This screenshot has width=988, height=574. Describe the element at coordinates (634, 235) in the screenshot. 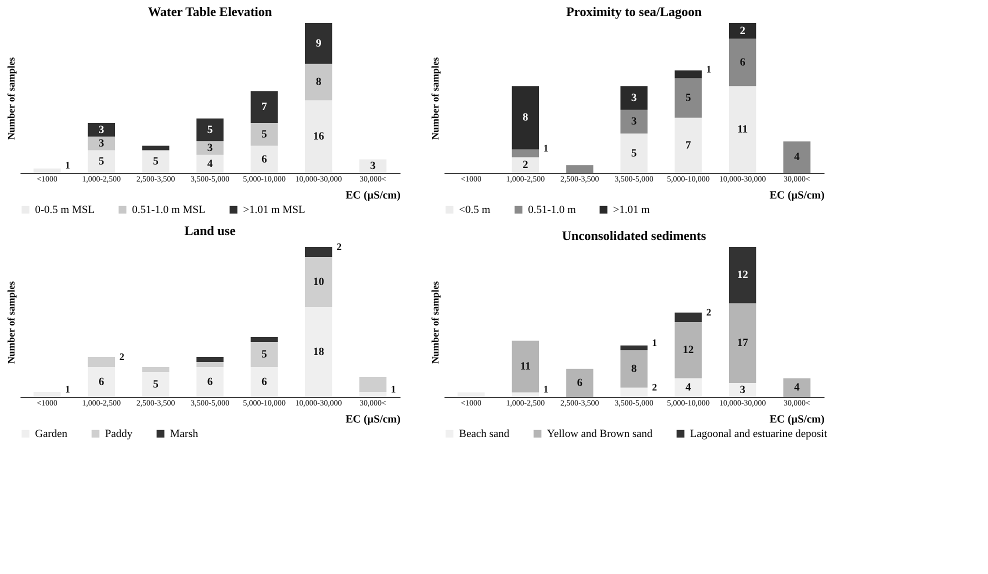

I see `chart-title: Unconsolidated sediments` at that location.